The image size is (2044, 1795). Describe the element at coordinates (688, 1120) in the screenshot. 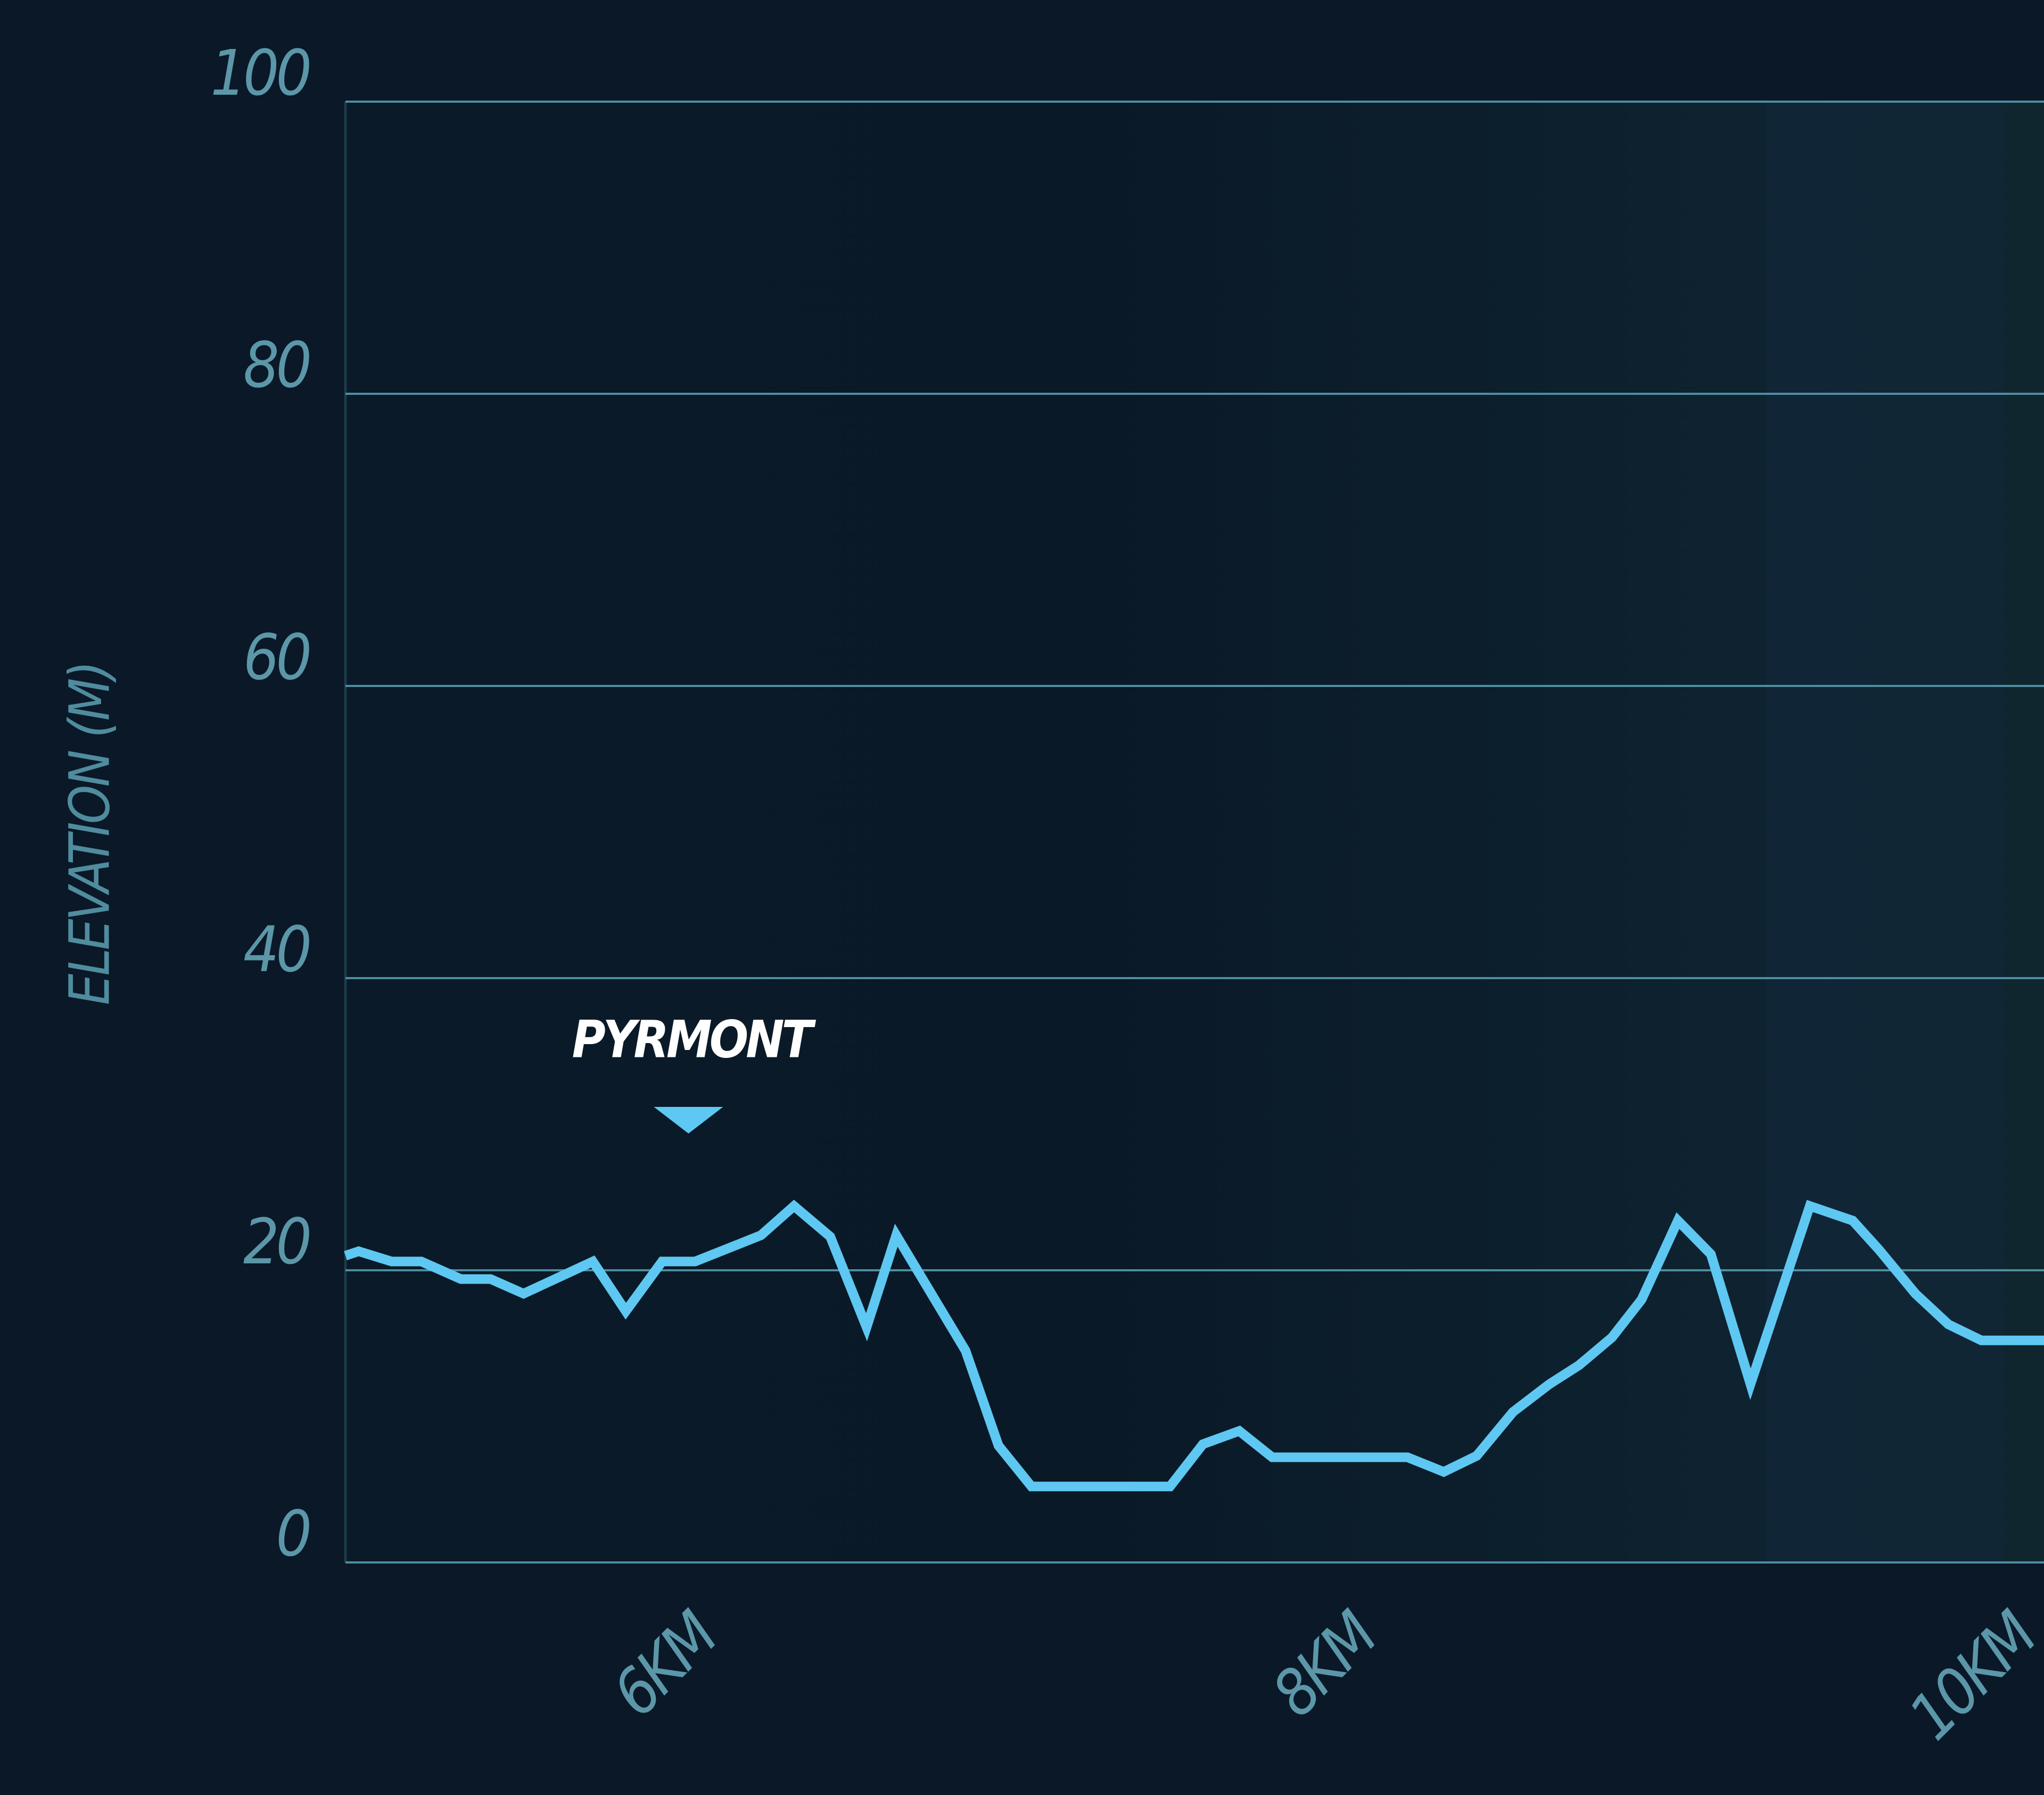

I see `annotation-marker` at that location.